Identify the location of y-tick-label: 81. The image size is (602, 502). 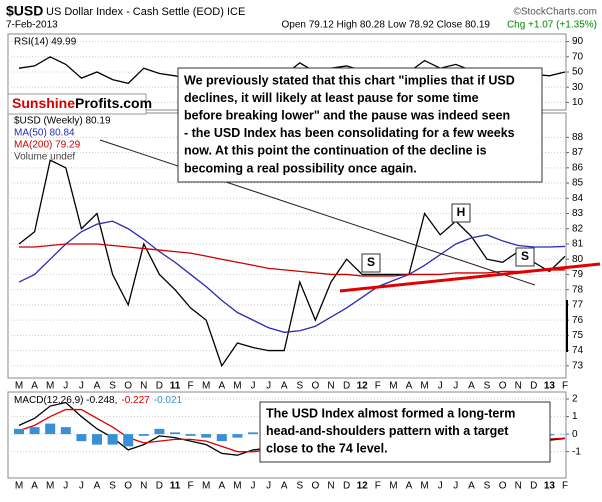
(578, 244).